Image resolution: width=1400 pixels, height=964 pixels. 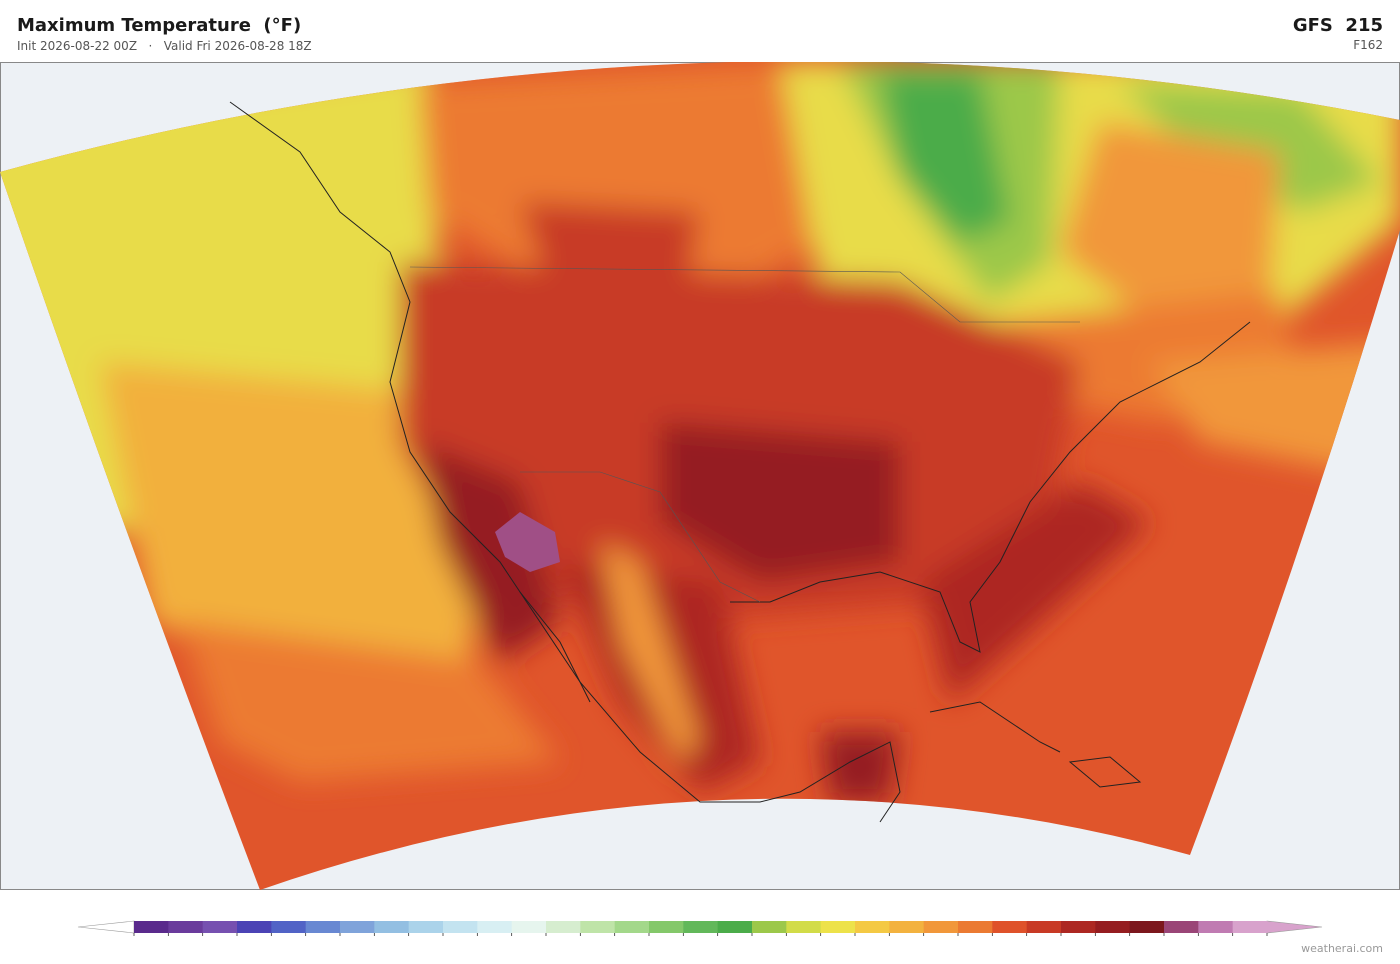 What do you see at coordinates (1368, 45) in the screenshot?
I see `forecast-hour: F162` at bounding box center [1368, 45].